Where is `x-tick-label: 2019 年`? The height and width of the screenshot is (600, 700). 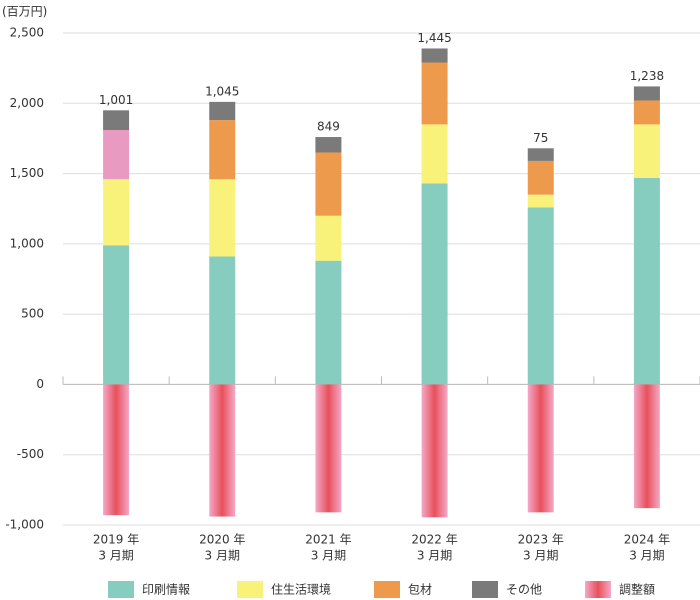
x-tick-label: 2019 年 is located at coordinates (116, 540).